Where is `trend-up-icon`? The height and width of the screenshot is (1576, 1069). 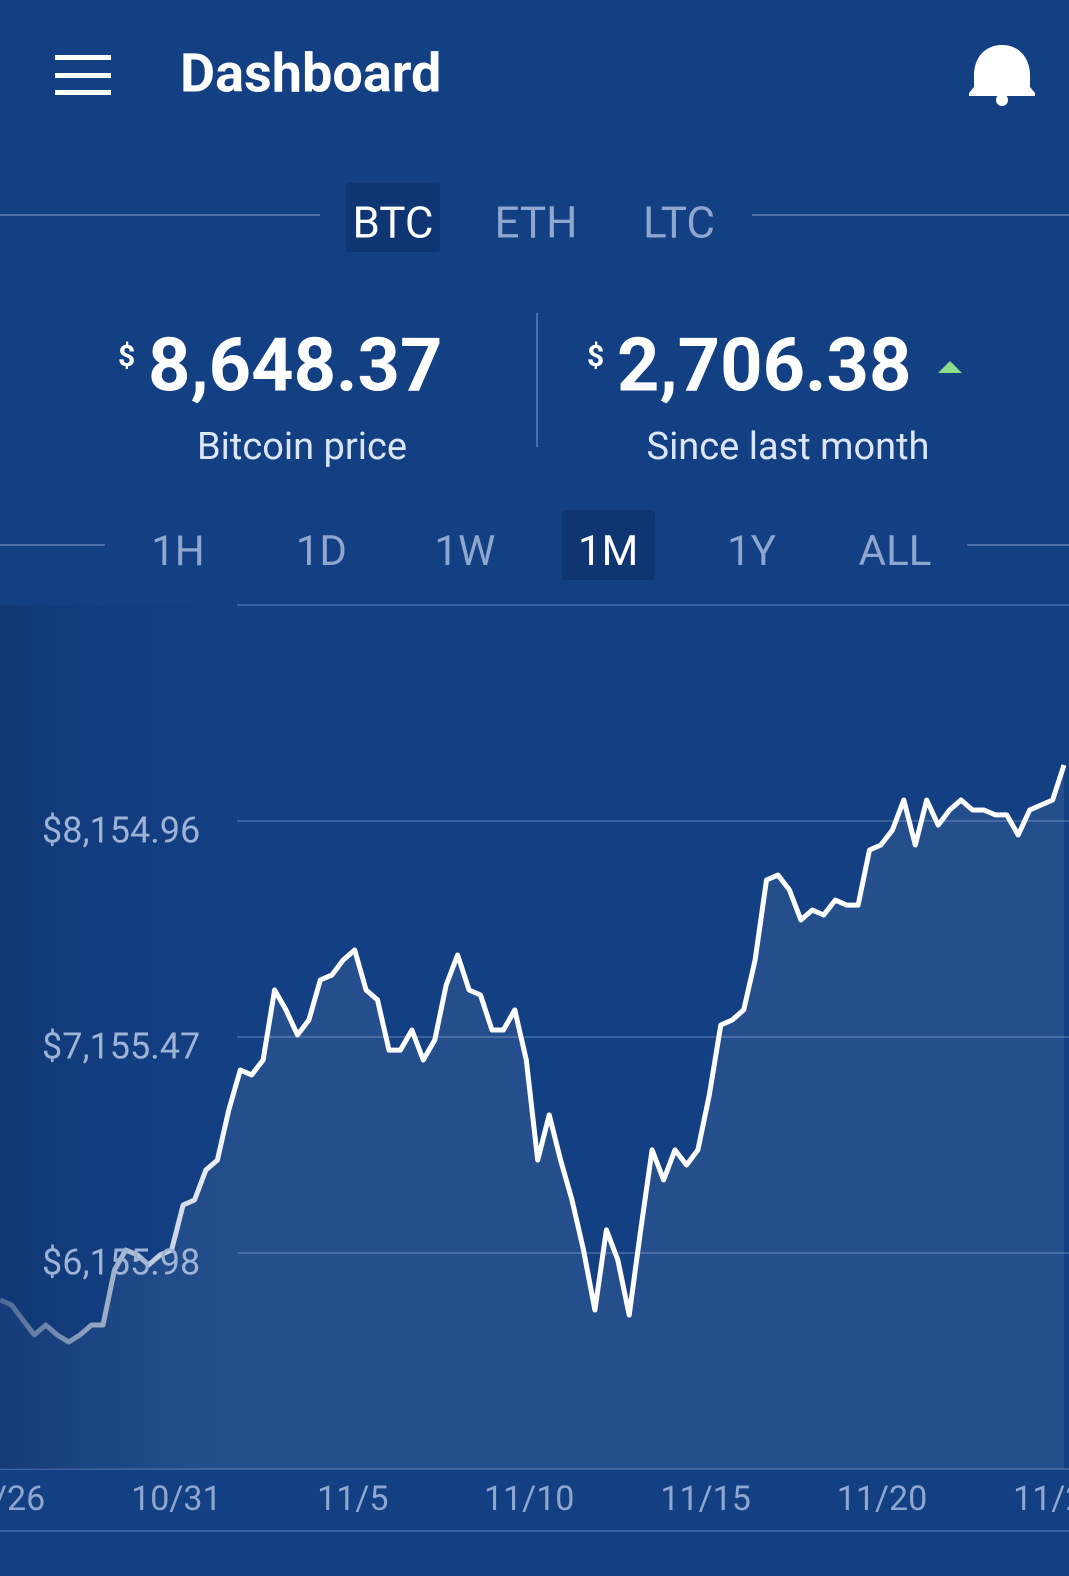
trend-up-icon is located at coordinates (950, 367).